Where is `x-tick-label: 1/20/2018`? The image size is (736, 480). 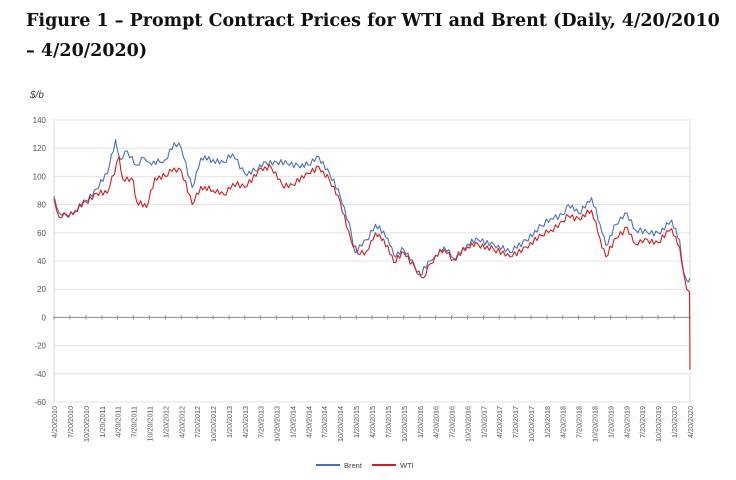 x-tick-label: 1/20/2018 is located at coordinates (547, 422).